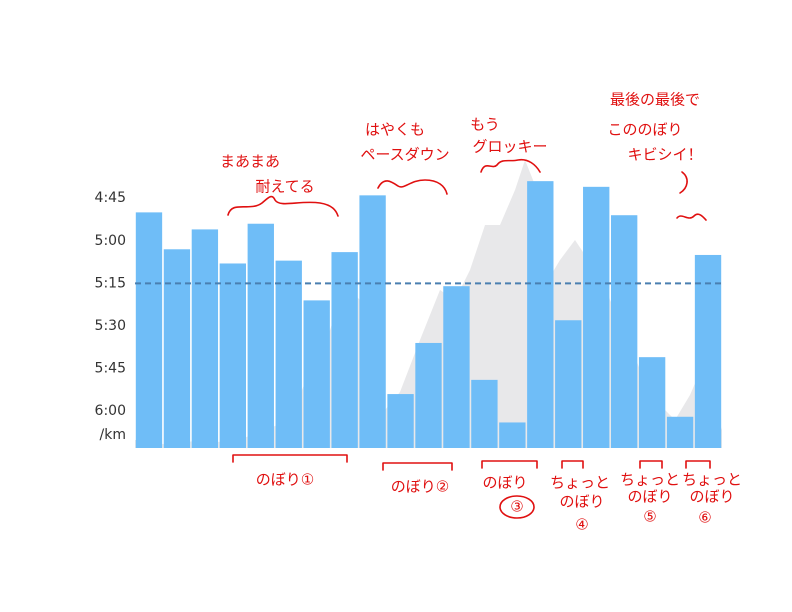 This screenshot has height=612, width=792. I want to click on annotation: もう, so click(485, 125).